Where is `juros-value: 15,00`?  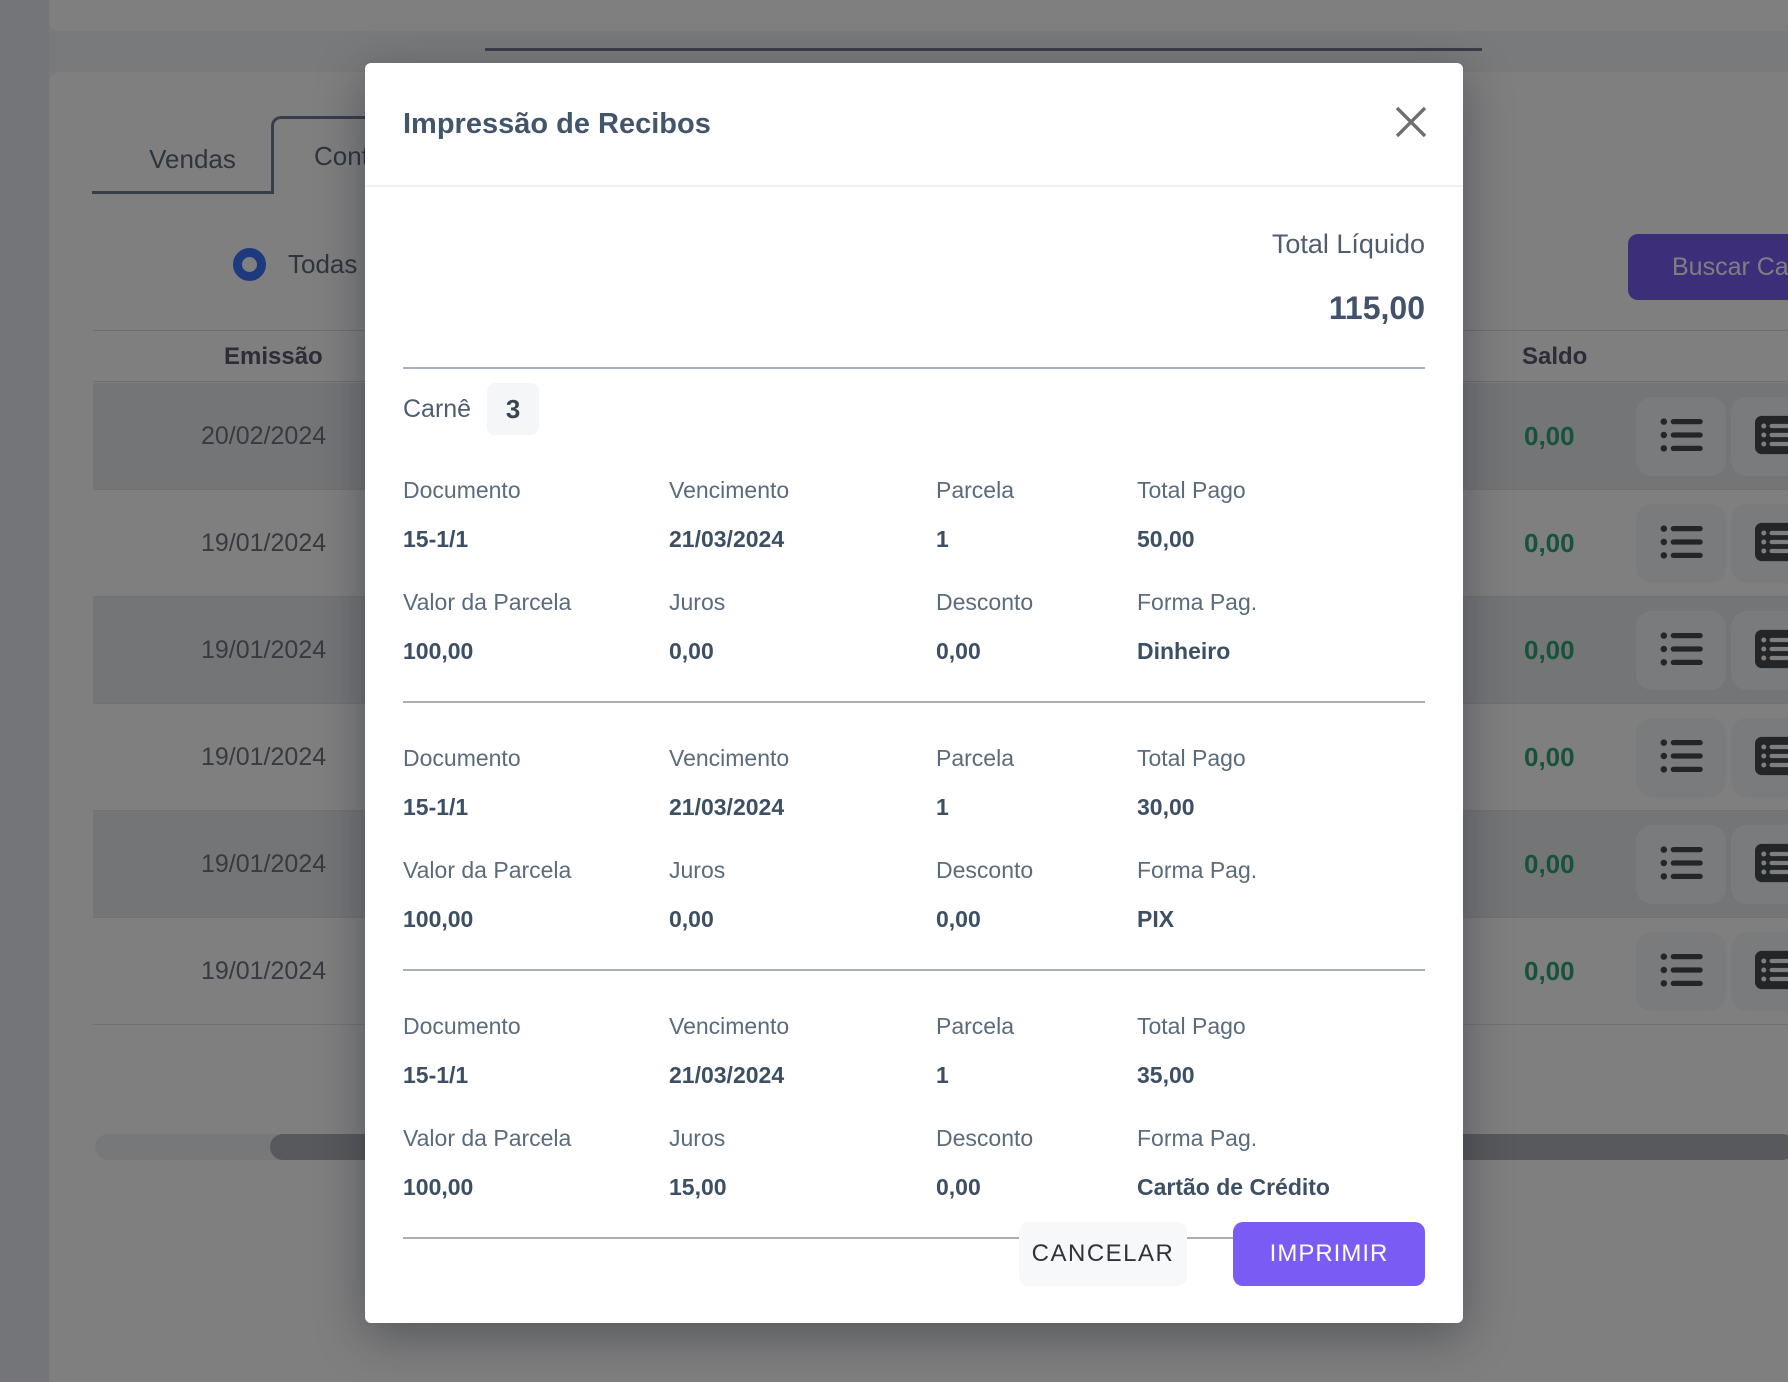
juros-value: 15,00 is located at coordinates (698, 1187).